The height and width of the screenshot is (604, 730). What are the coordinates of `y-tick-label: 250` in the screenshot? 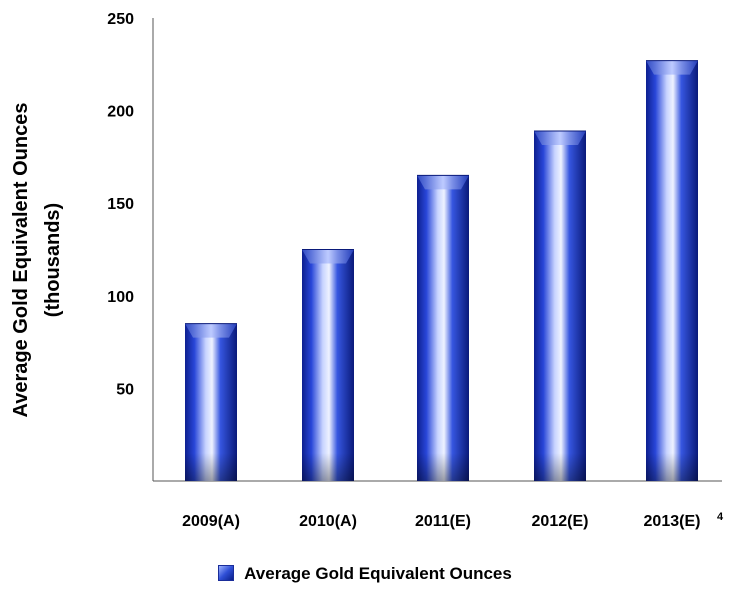 It's located at (120, 19).